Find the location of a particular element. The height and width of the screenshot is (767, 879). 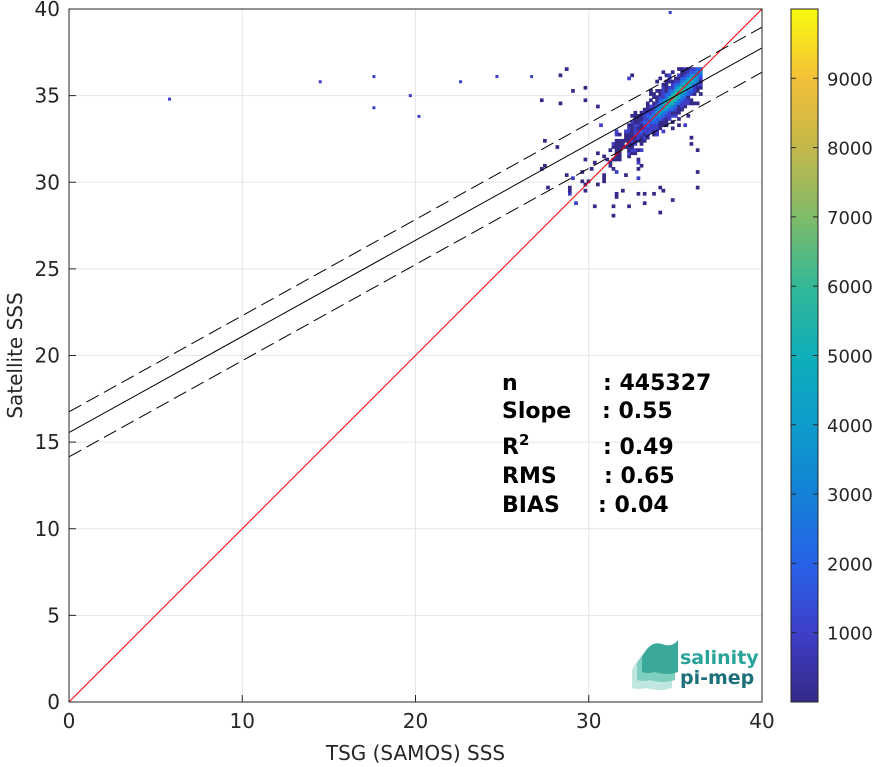

y-tick-label: 40 is located at coordinates (47, 10).